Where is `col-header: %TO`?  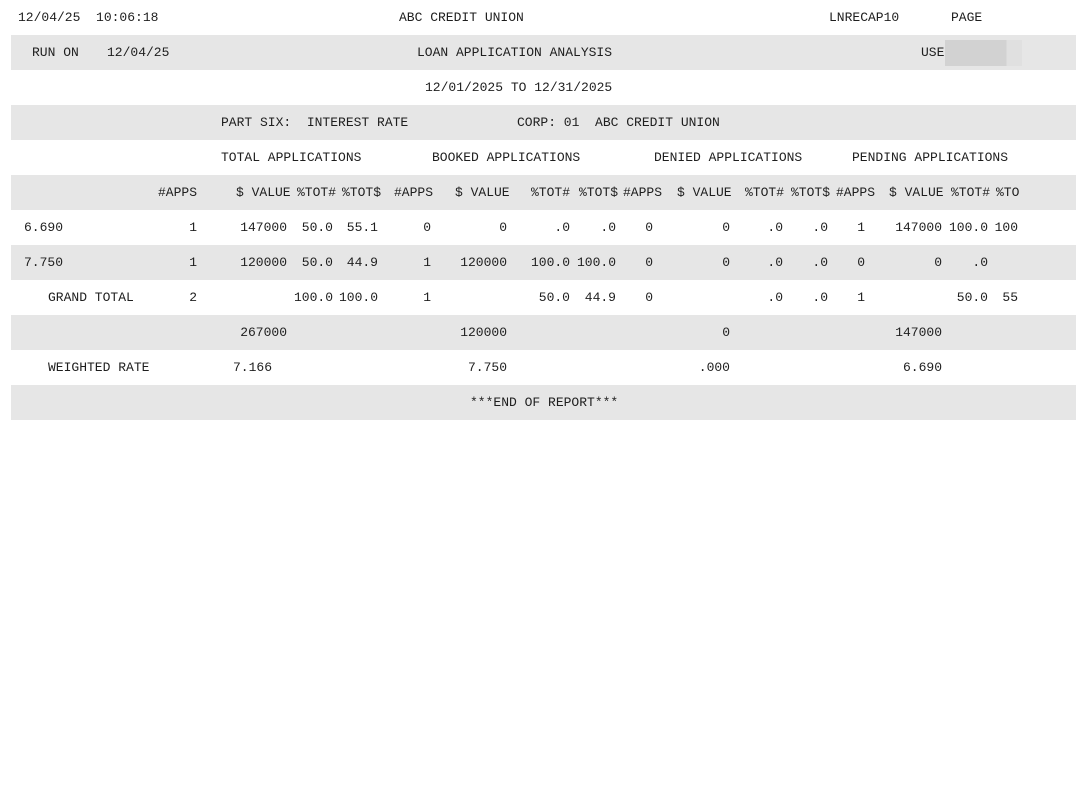 col-header: %TO is located at coordinates (1008, 192).